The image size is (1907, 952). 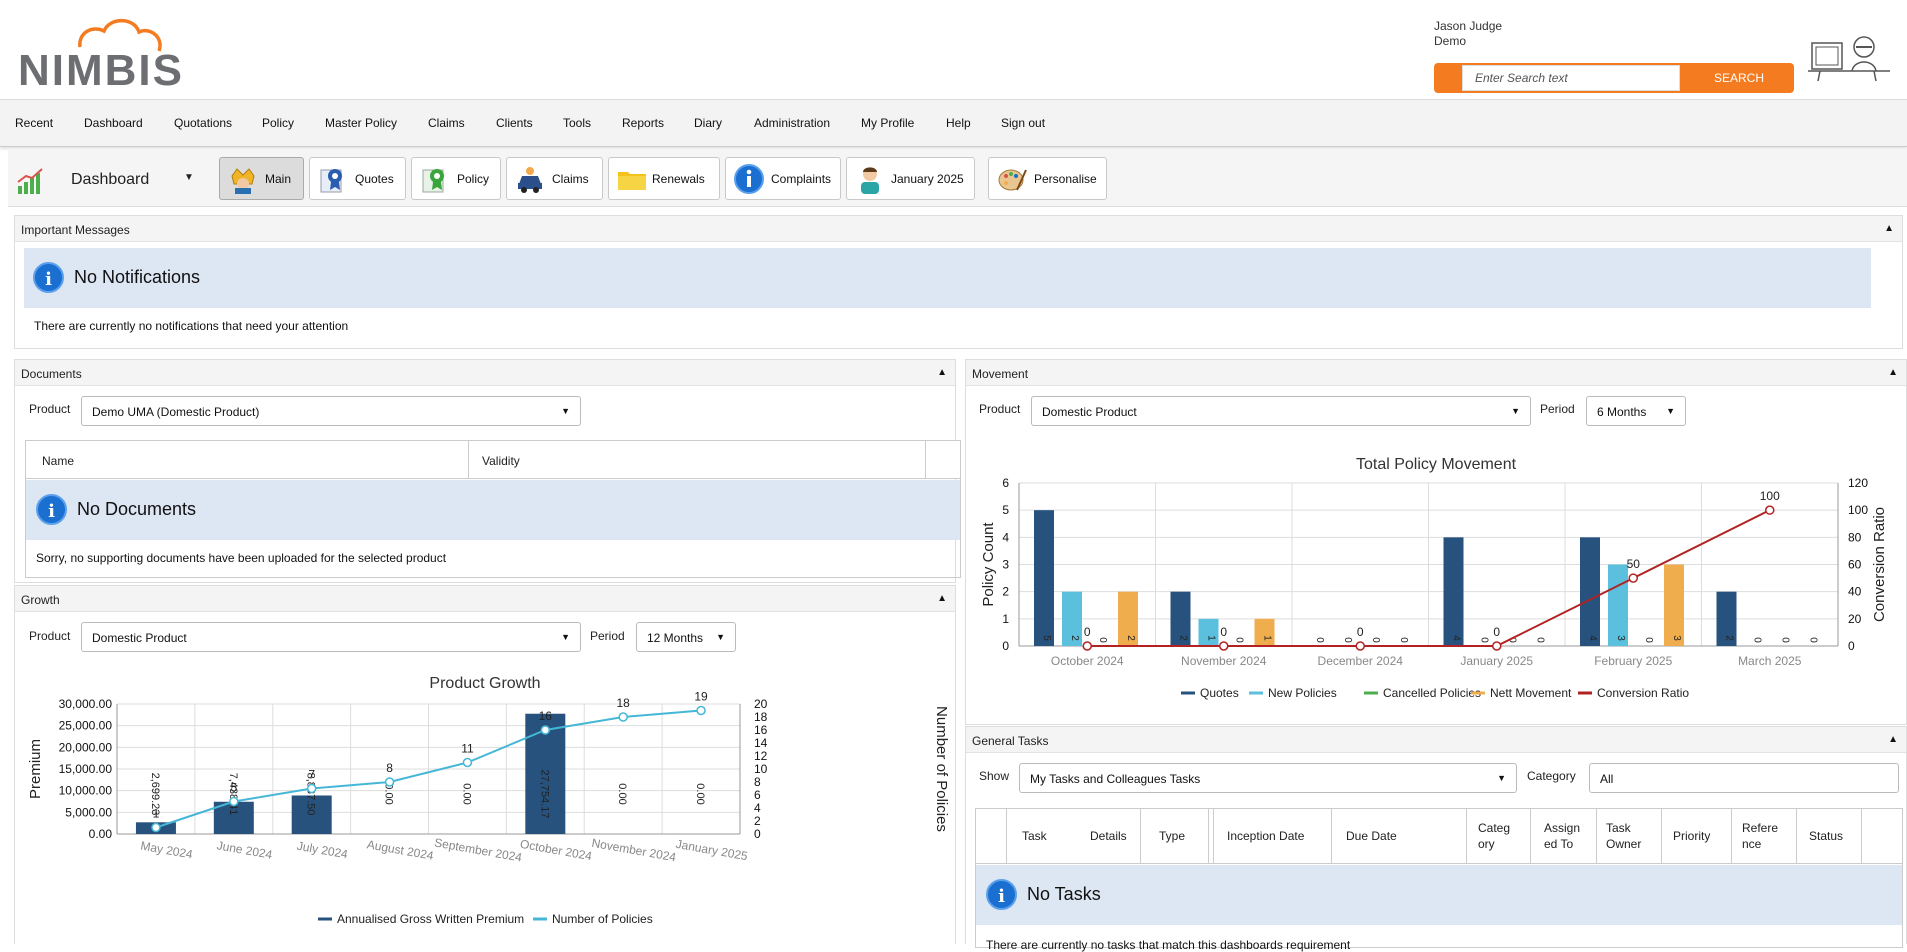 What do you see at coordinates (1047, 178) in the screenshot?
I see `dash-button-personalise: Personalise` at bounding box center [1047, 178].